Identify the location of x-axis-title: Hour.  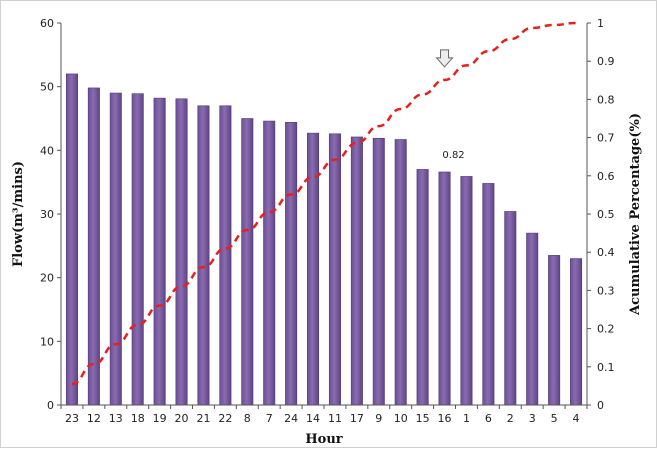
(323, 439).